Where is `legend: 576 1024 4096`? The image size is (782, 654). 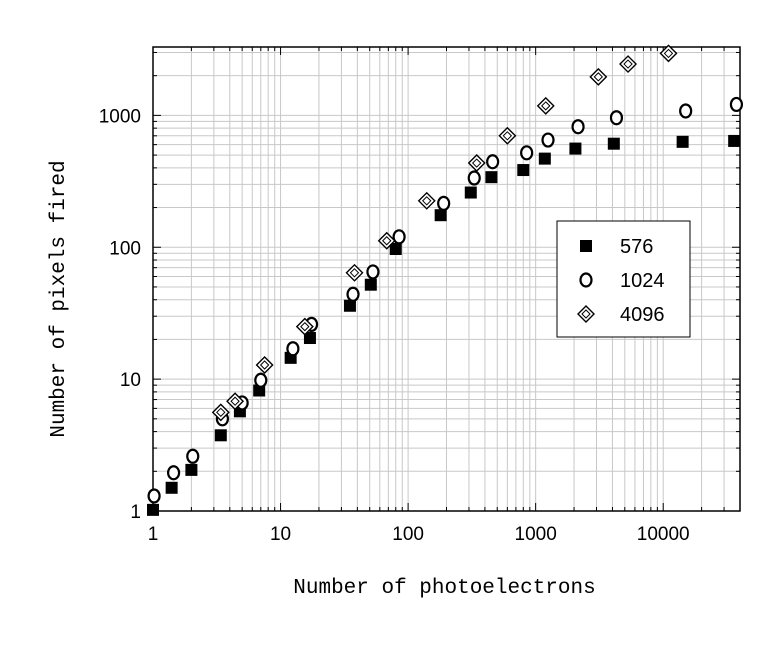
legend: 576 1024 4096 is located at coordinates (623, 279).